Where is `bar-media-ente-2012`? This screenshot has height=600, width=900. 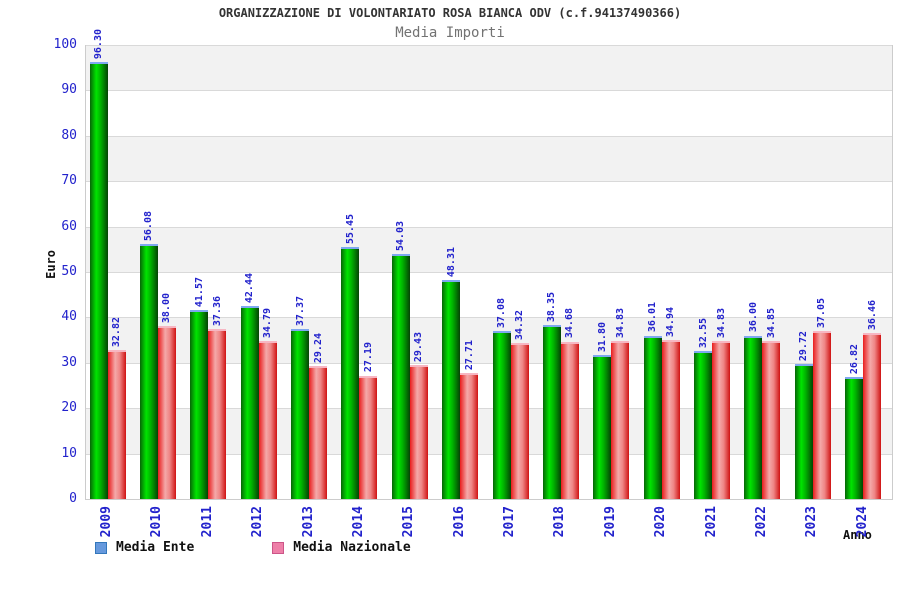 bar-media-ente-2012 is located at coordinates (249, 402).